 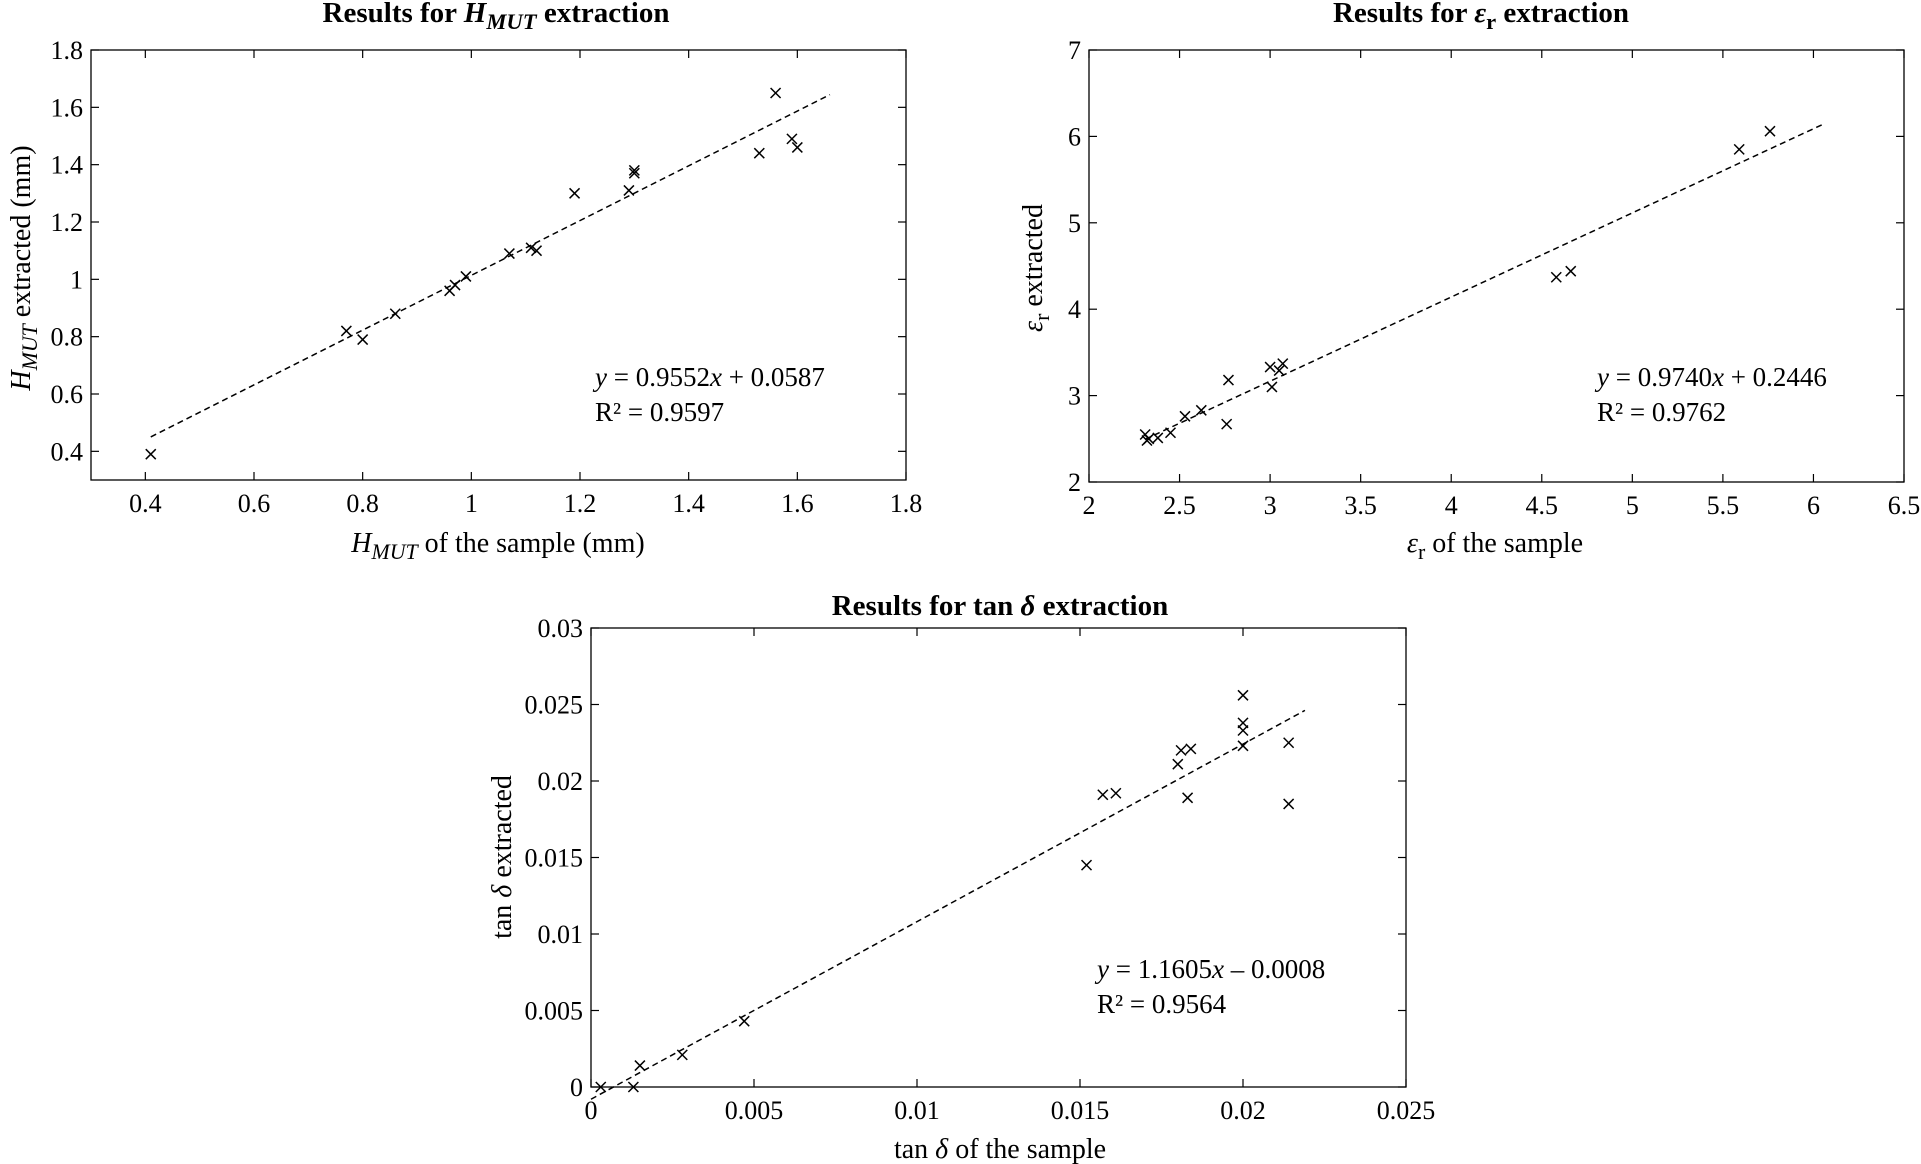 I want to click on label-part: of the sample, so click(x=1027, y=1149).